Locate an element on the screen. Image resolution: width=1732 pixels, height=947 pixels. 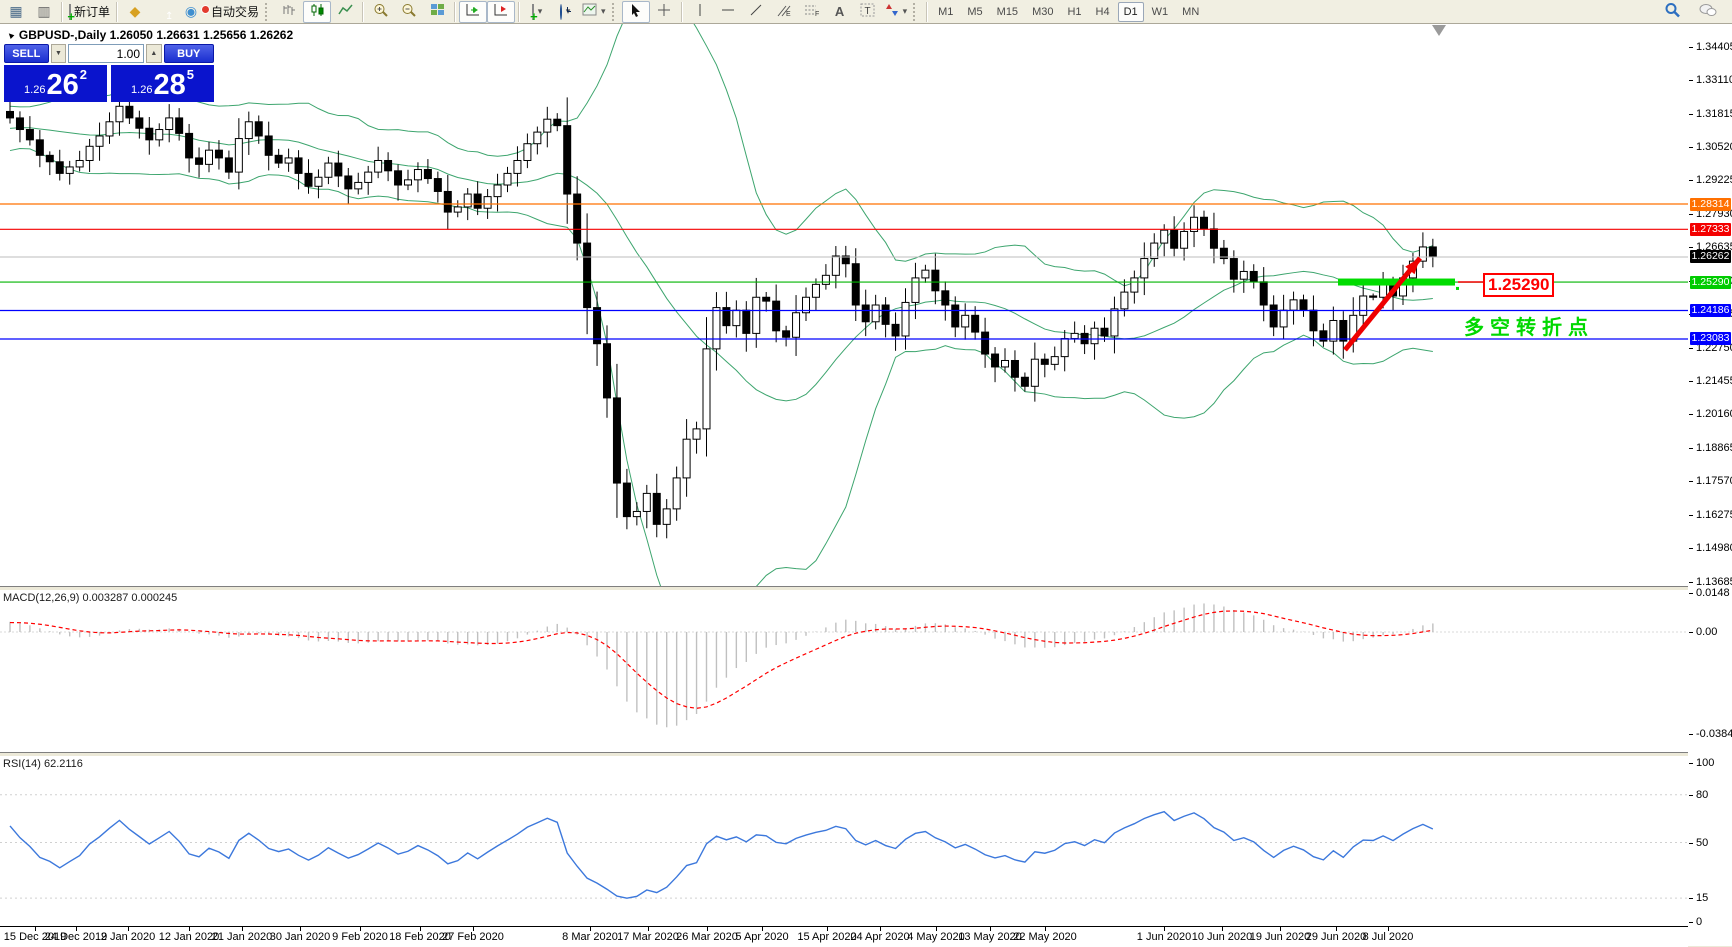
timeframe-h4-button: H4 is located at coordinates (1102, 11).